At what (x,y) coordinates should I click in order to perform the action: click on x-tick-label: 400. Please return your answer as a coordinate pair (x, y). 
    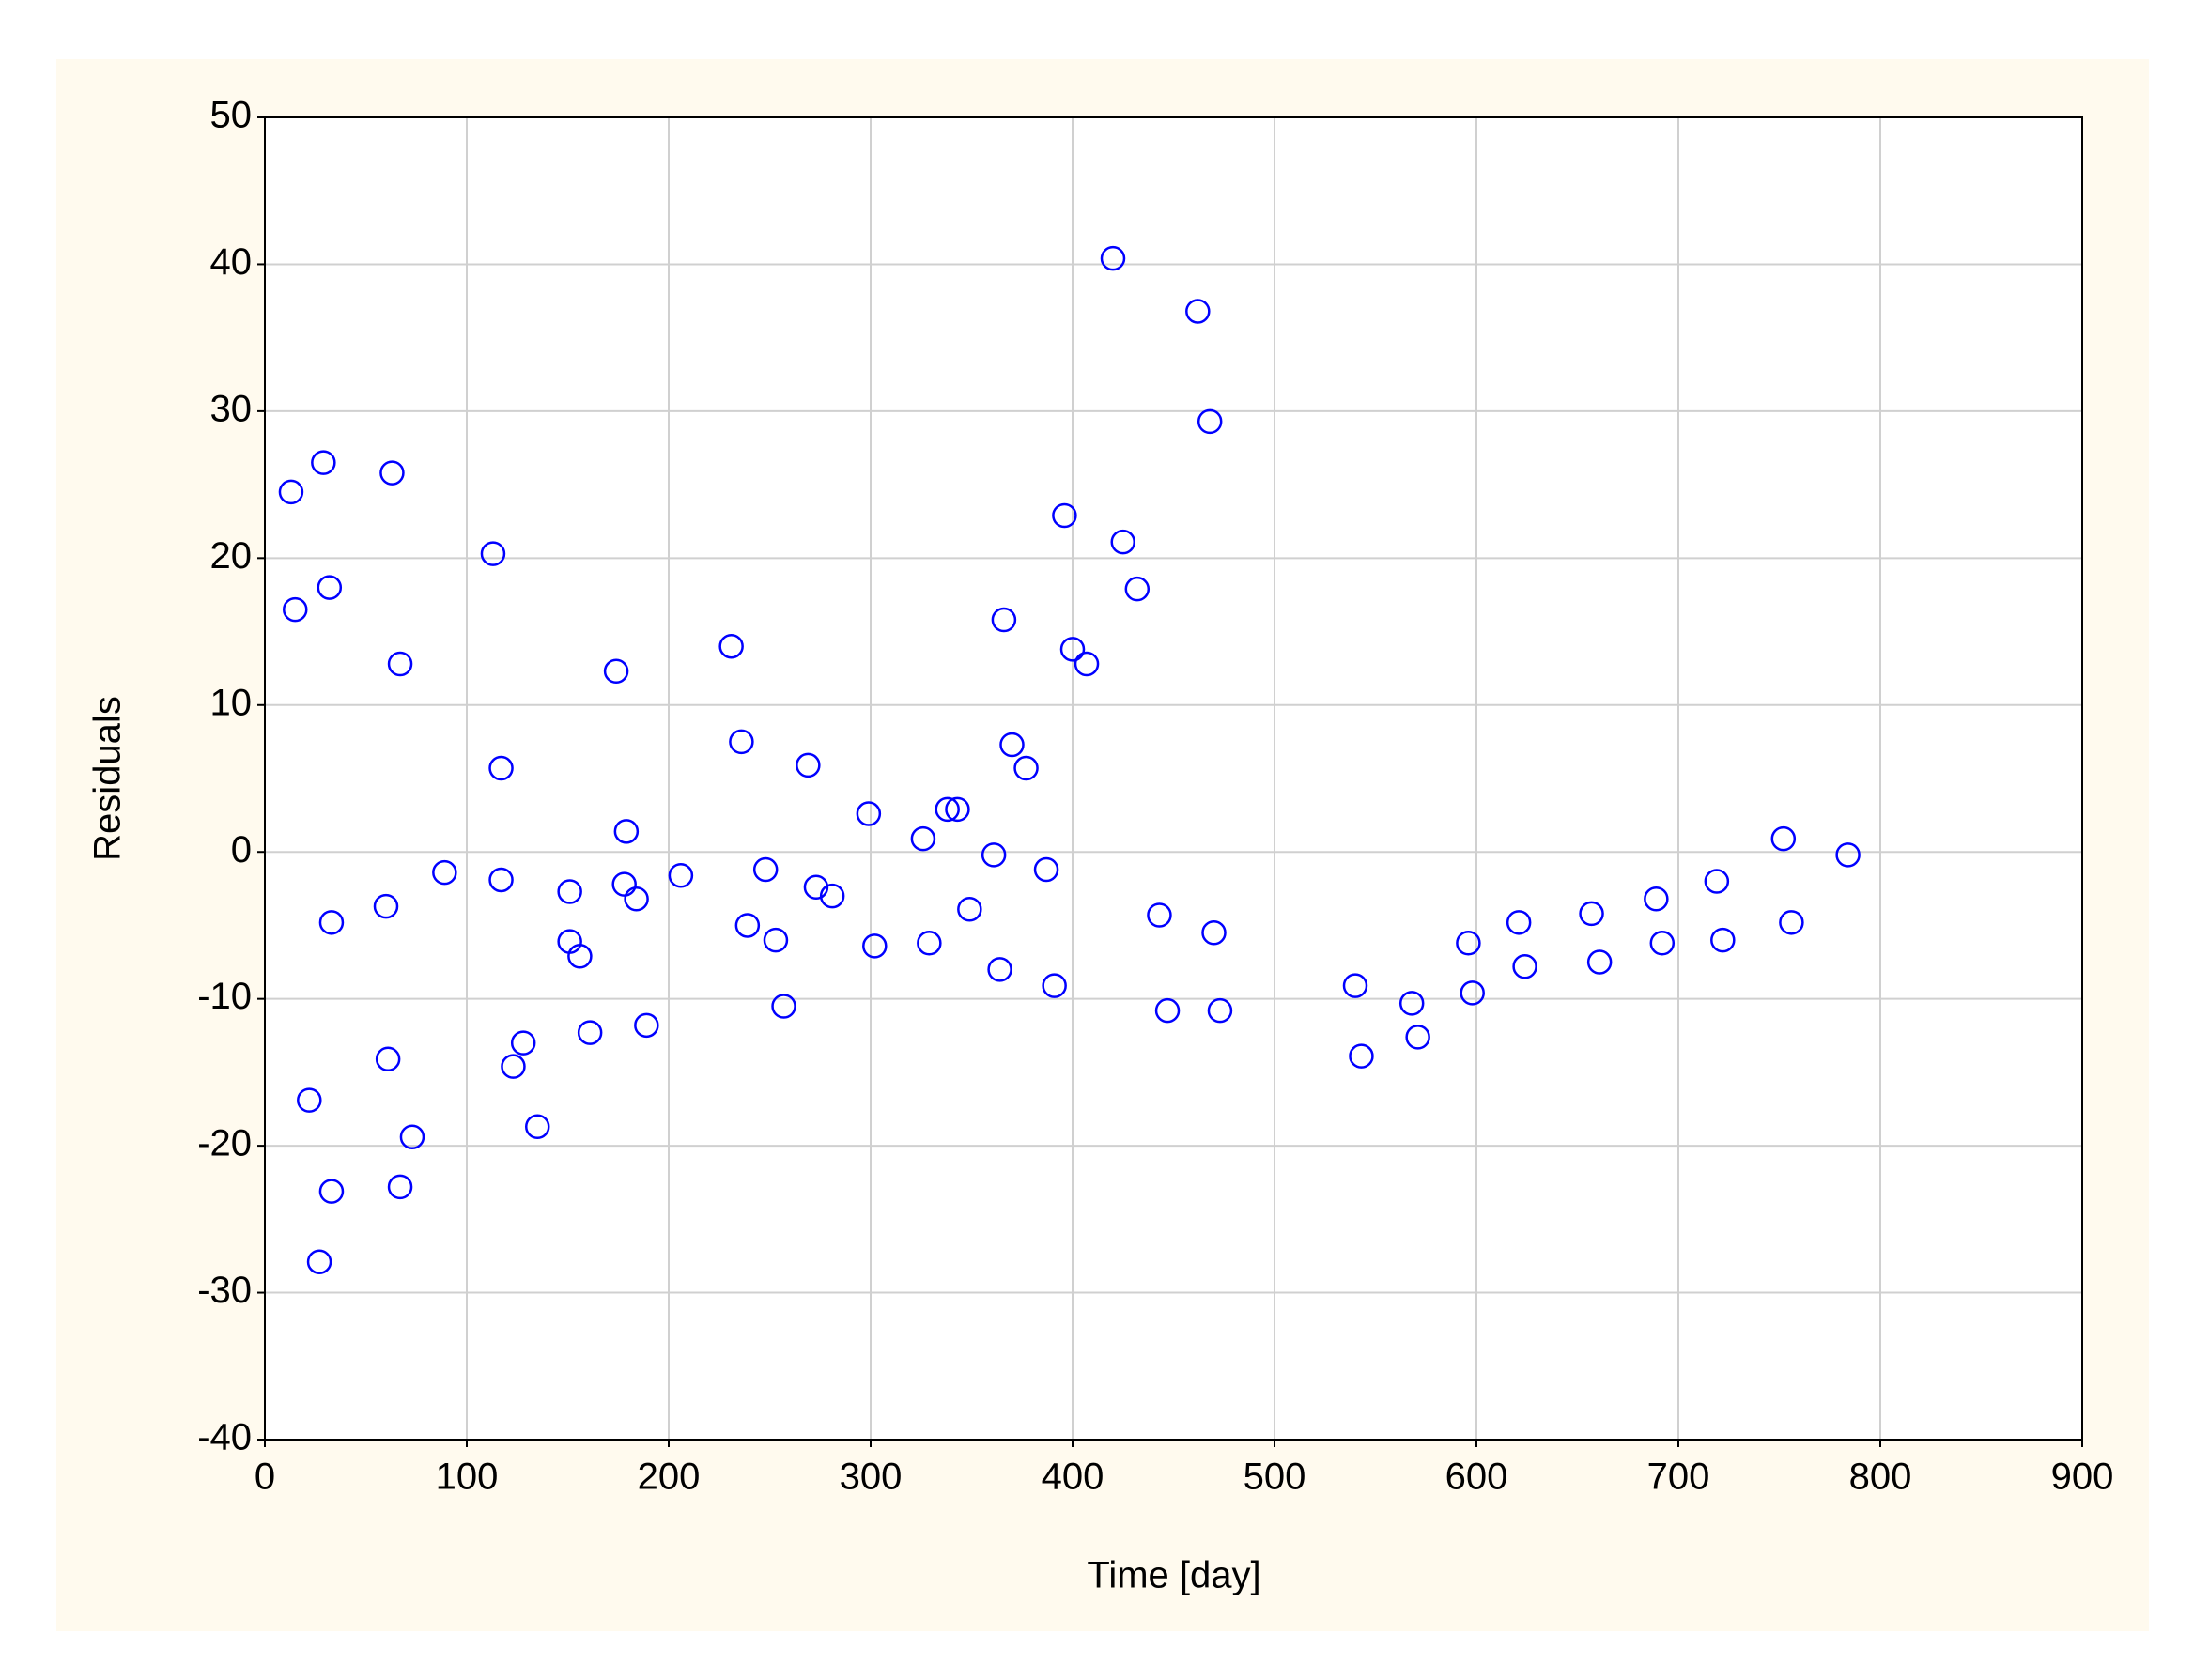
    Looking at the image, I should click on (1073, 1477).